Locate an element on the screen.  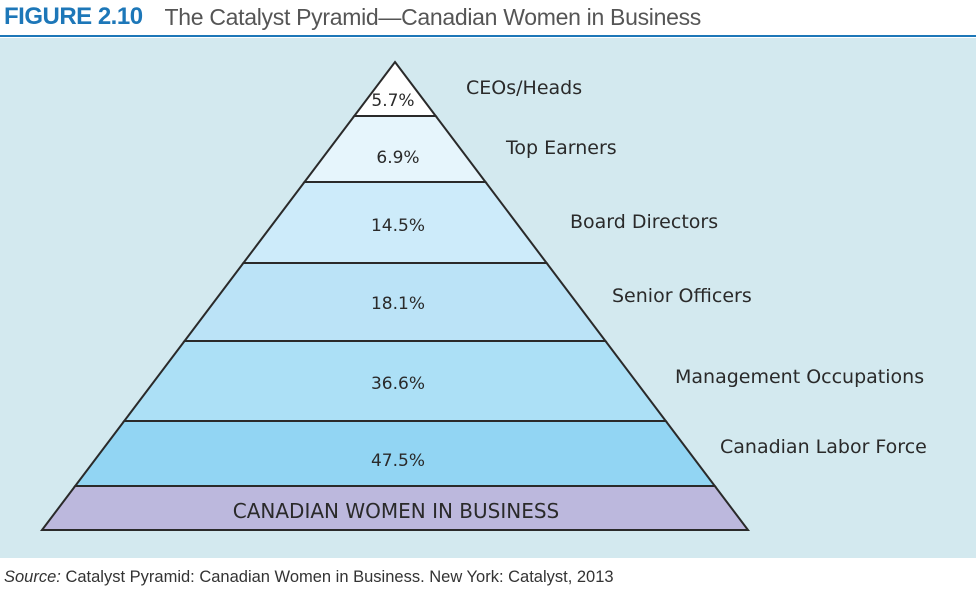
figure-number: FIGURE 2.10 is located at coordinates (73, 16).